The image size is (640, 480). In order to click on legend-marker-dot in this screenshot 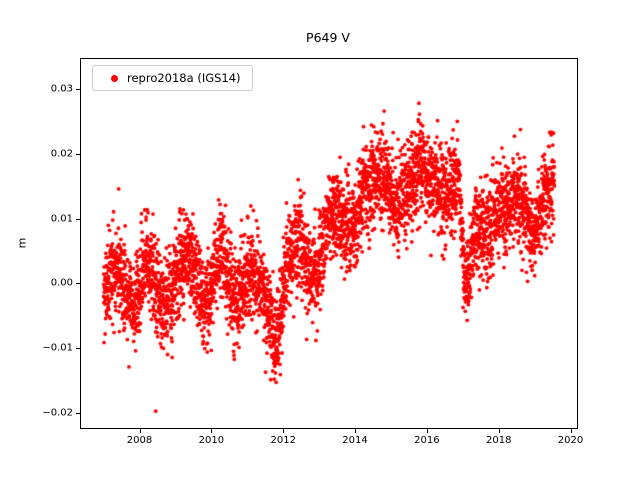, I will do `click(114, 78)`.